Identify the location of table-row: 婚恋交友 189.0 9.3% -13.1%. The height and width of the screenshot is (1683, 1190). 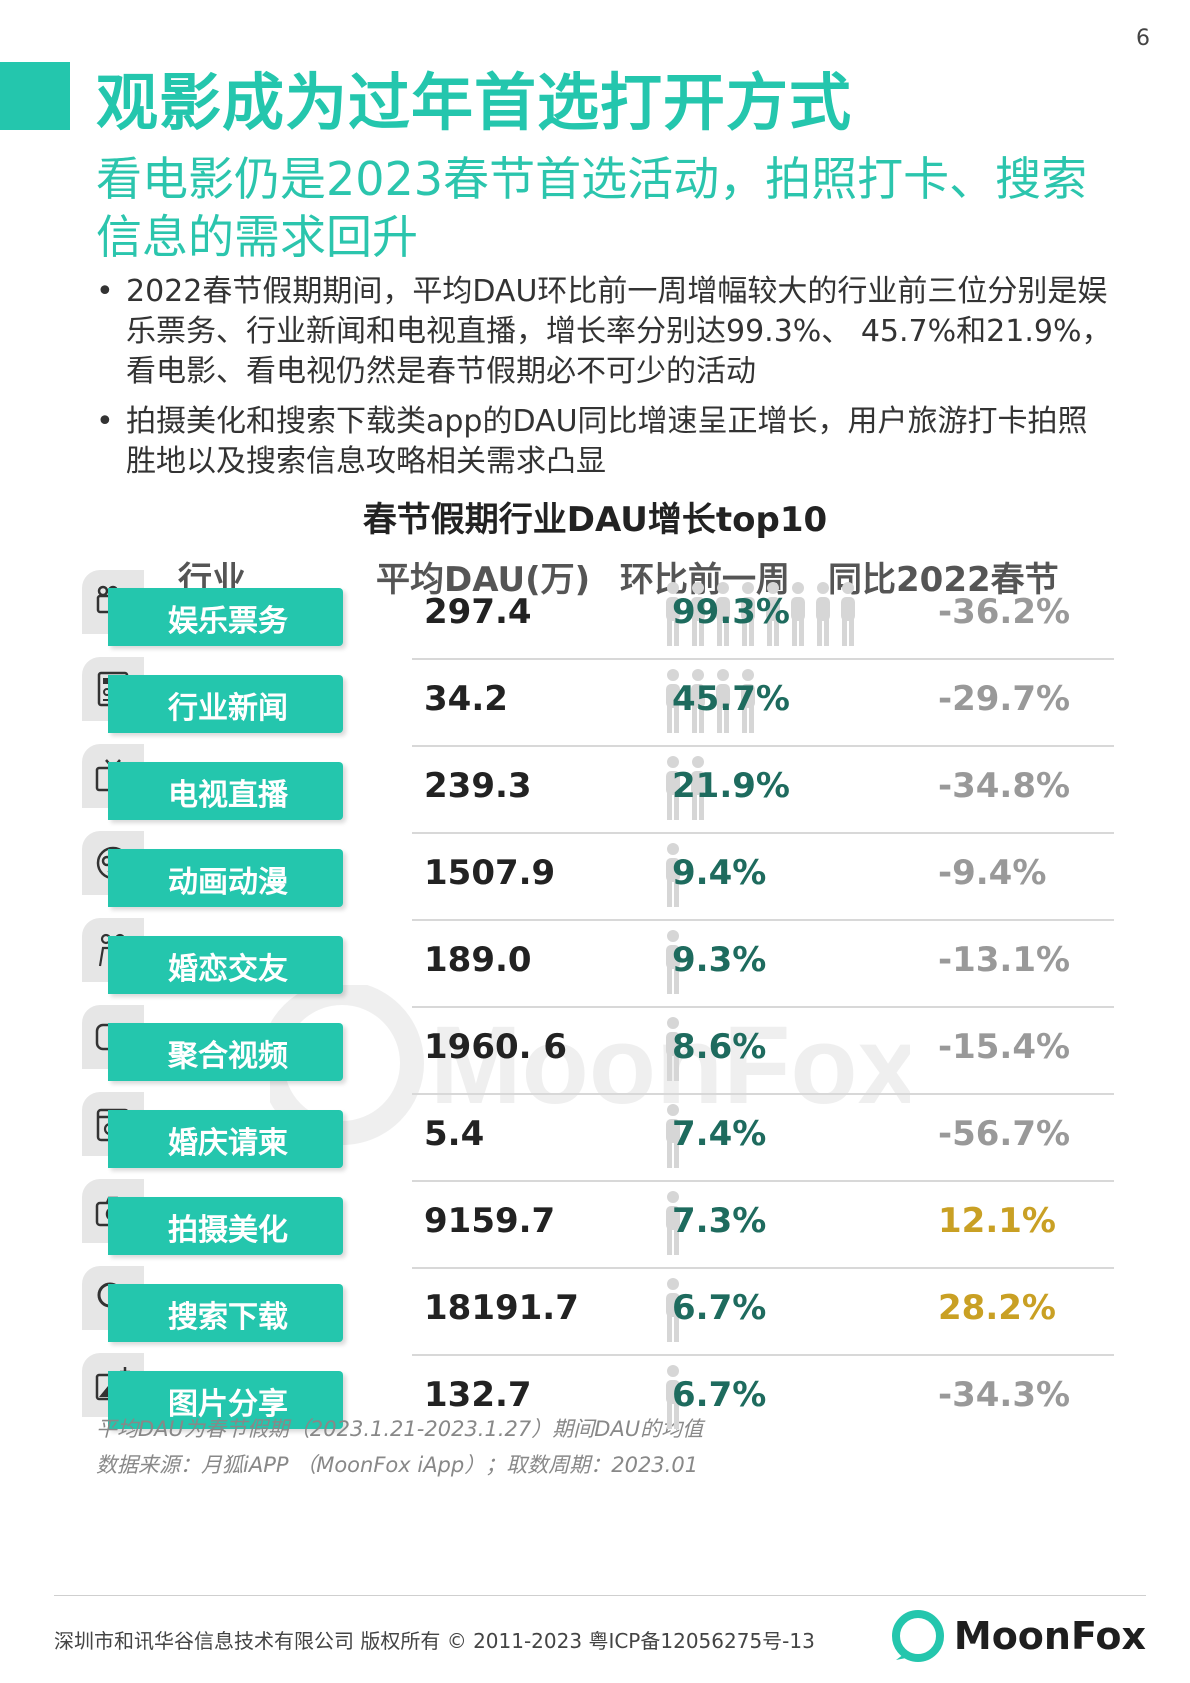
(595, 963).